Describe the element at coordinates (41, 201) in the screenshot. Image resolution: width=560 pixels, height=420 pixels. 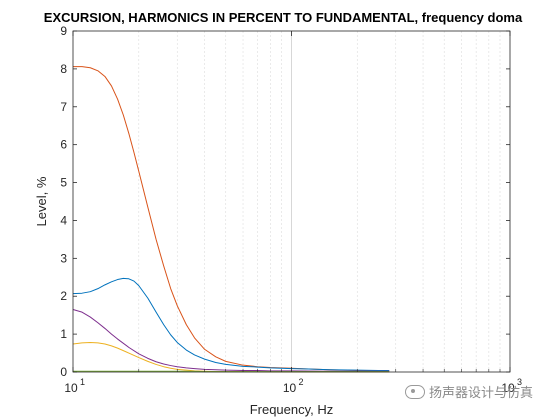
I see `y-axis-label: Level, %` at that location.